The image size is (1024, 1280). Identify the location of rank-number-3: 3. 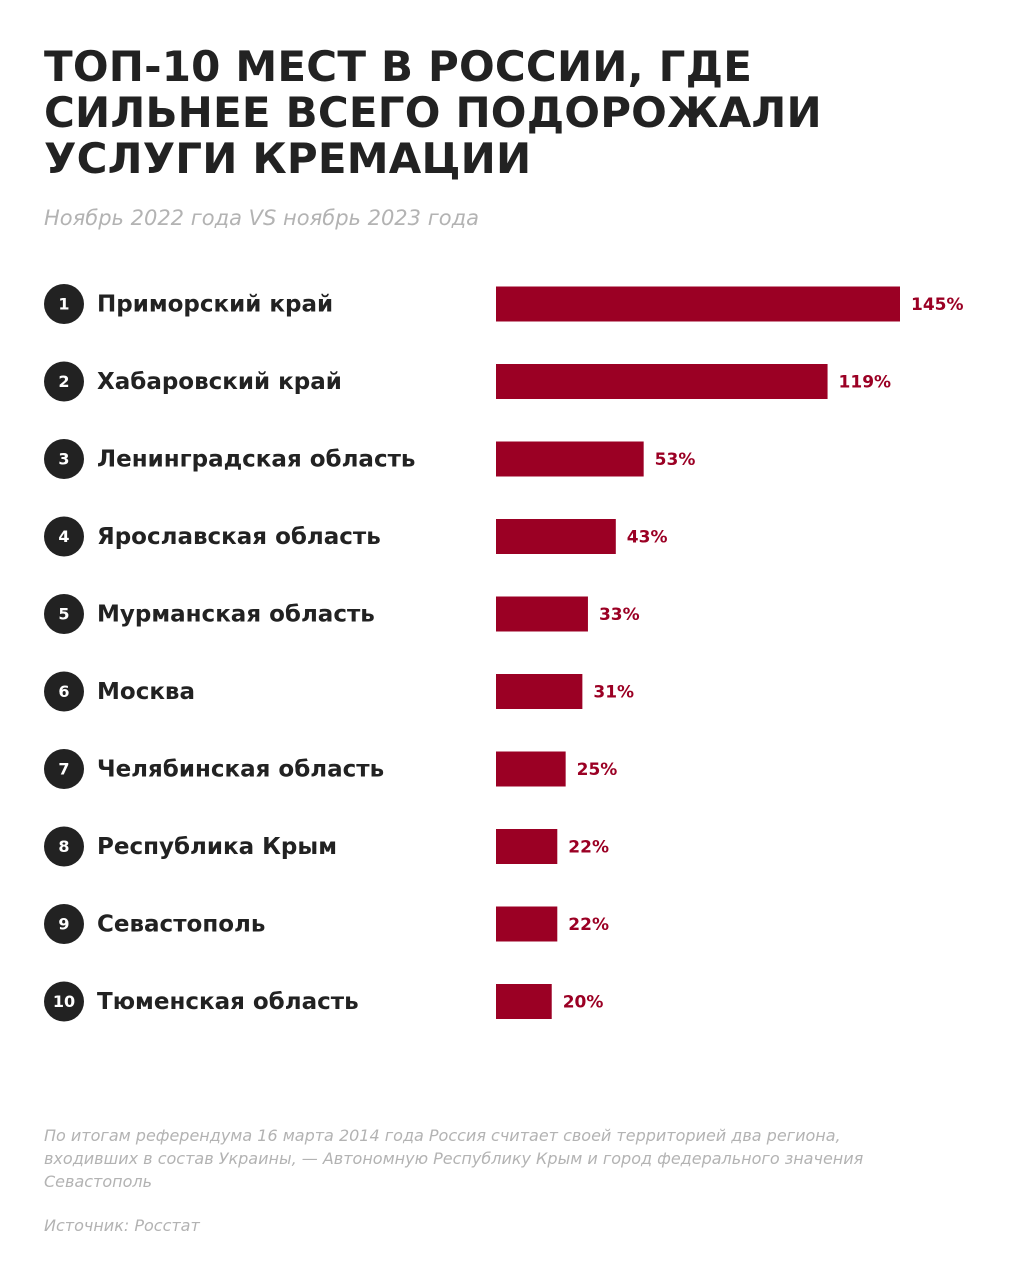
(63, 459).